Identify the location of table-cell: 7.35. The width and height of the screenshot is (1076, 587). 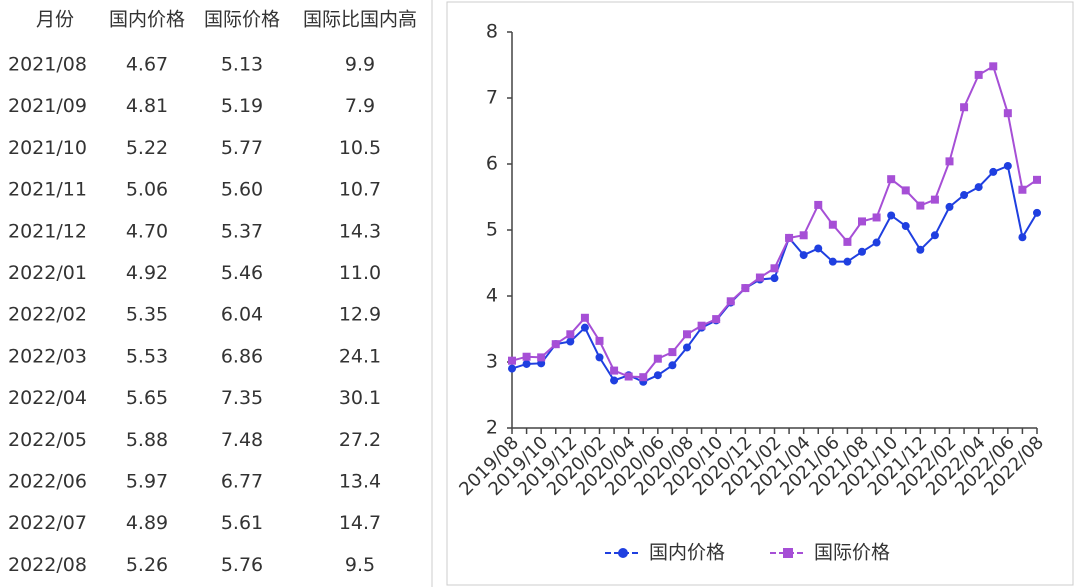
(242, 398).